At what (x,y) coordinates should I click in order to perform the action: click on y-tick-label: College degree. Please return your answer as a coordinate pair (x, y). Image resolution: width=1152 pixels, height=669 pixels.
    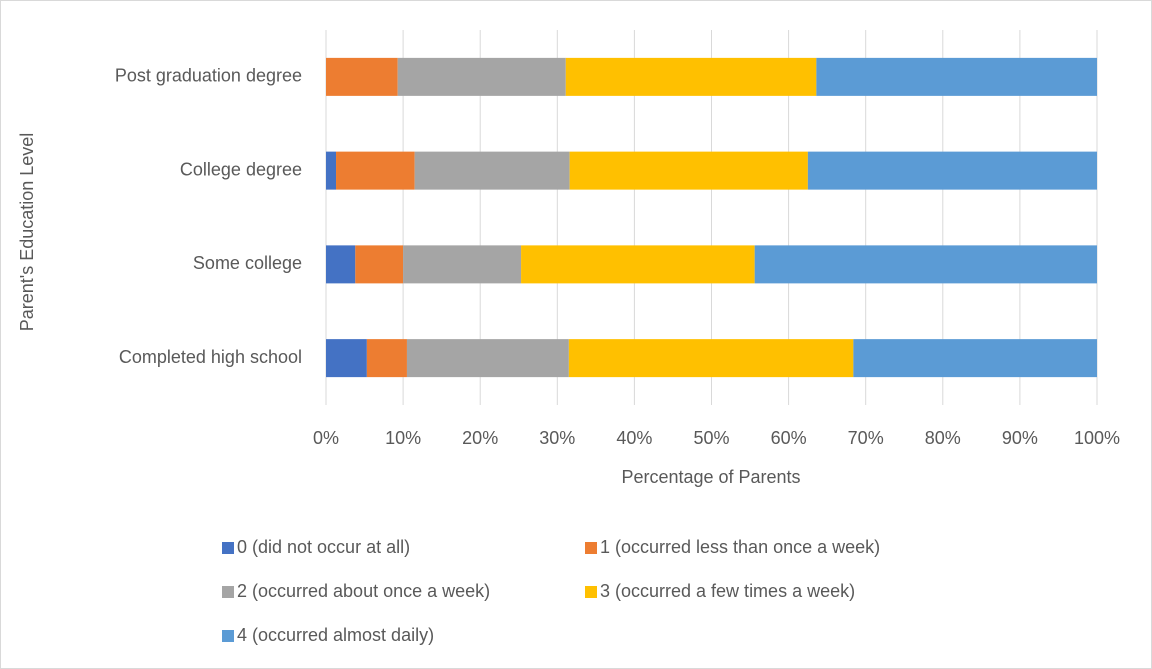
    Looking at the image, I should click on (241, 169).